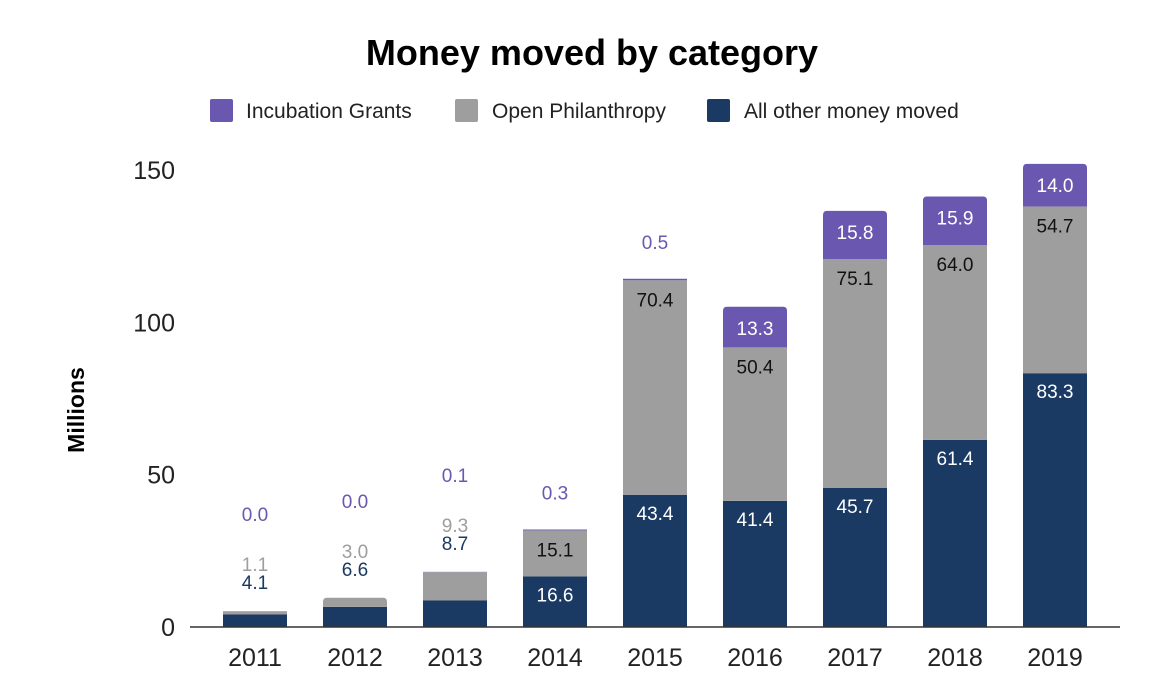 Image resolution: width=1158 pixels, height=700 pixels. Describe the element at coordinates (455, 526) in the screenshot. I see `data-label-open-phil: 9.3` at that location.